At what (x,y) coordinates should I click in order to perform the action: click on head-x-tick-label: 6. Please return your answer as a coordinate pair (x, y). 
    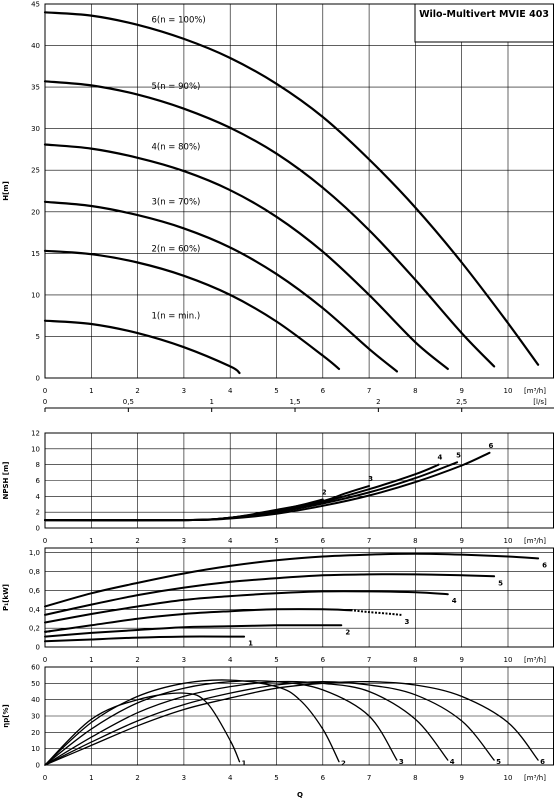
    Looking at the image, I should click on (323, 391).